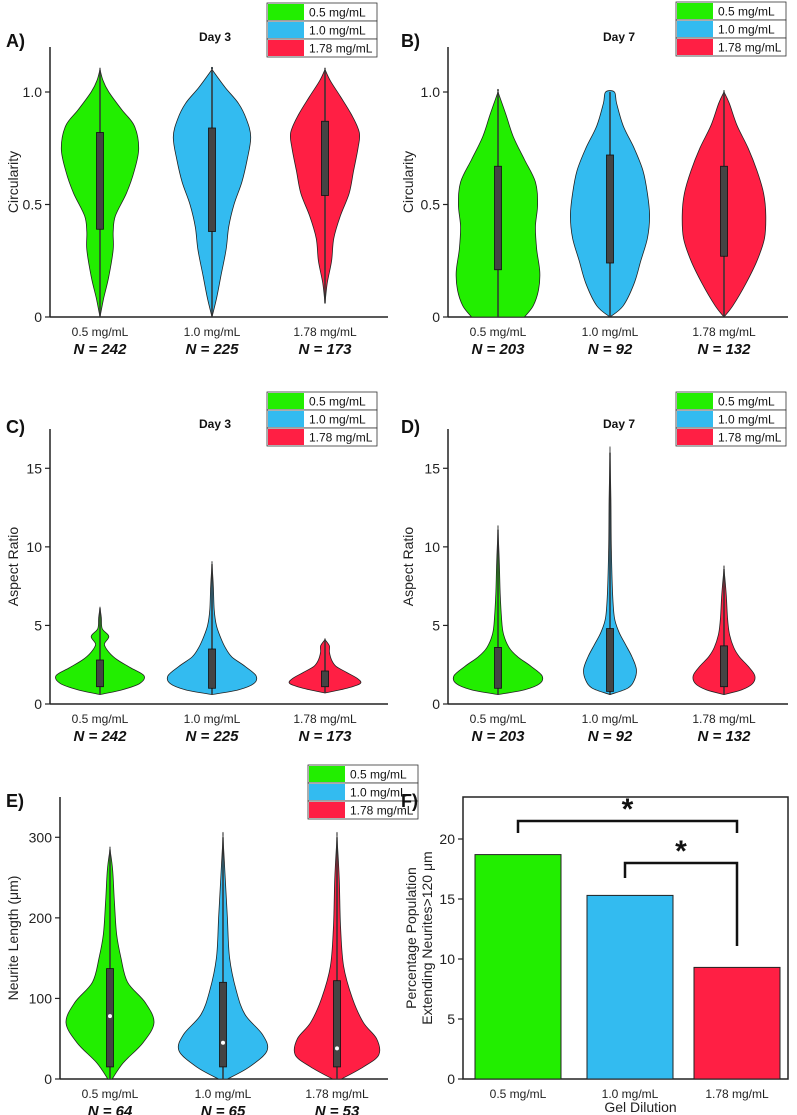  What do you see at coordinates (41, 998) in the screenshot?
I see `y-tick-label: 100` at bounding box center [41, 998].